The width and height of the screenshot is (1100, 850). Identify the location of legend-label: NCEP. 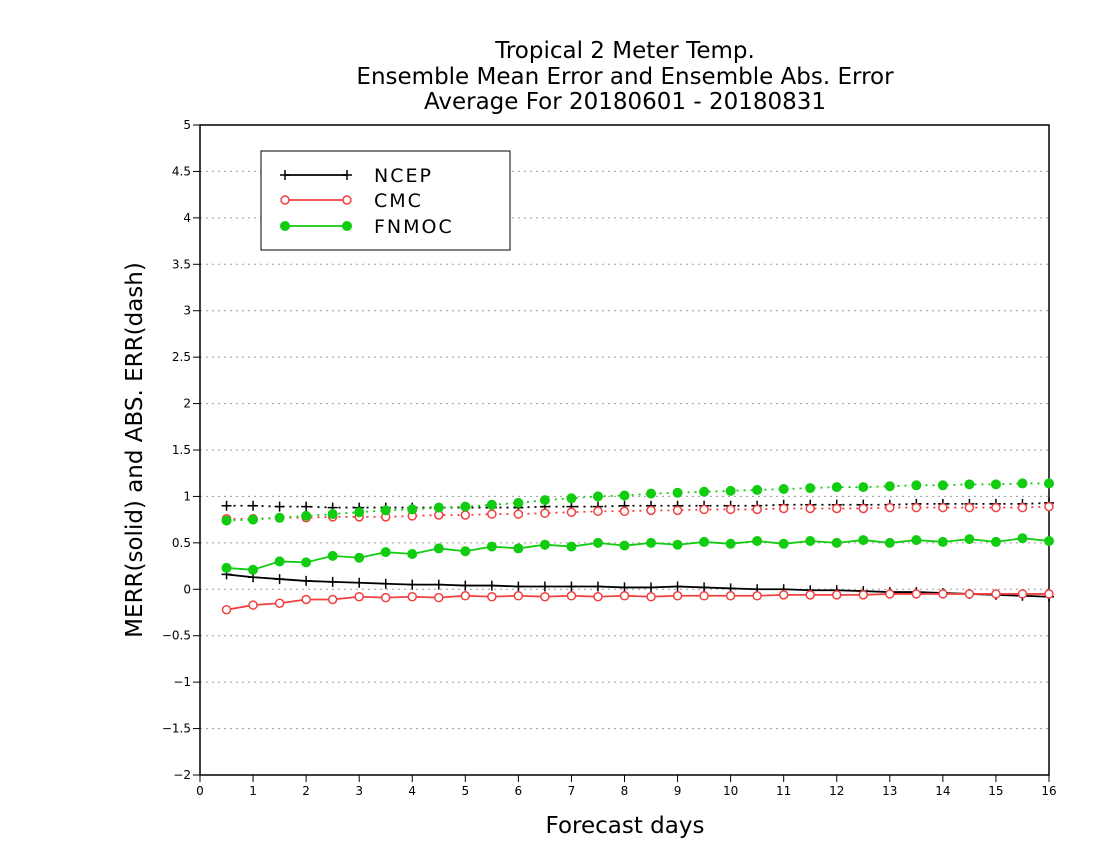
(403, 176).